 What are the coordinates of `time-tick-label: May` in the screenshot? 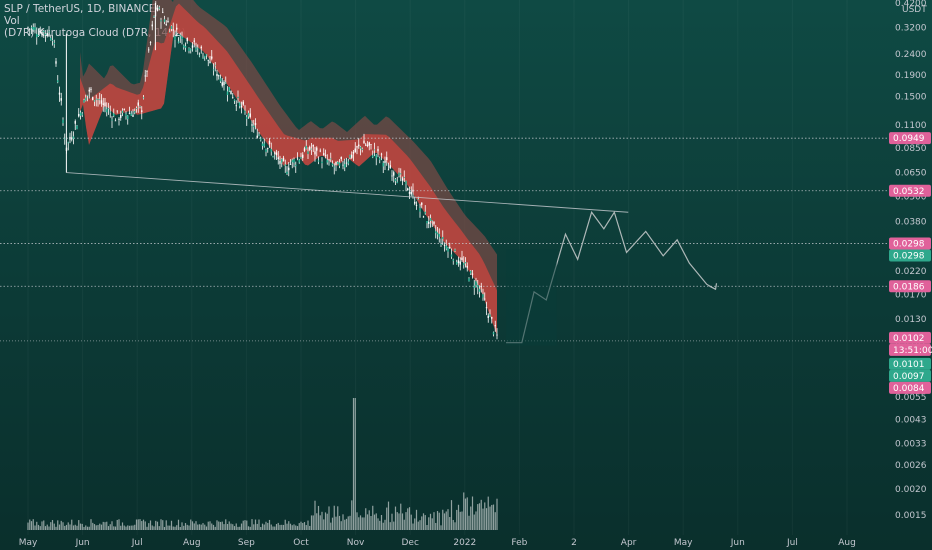 It's located at (683, 543).